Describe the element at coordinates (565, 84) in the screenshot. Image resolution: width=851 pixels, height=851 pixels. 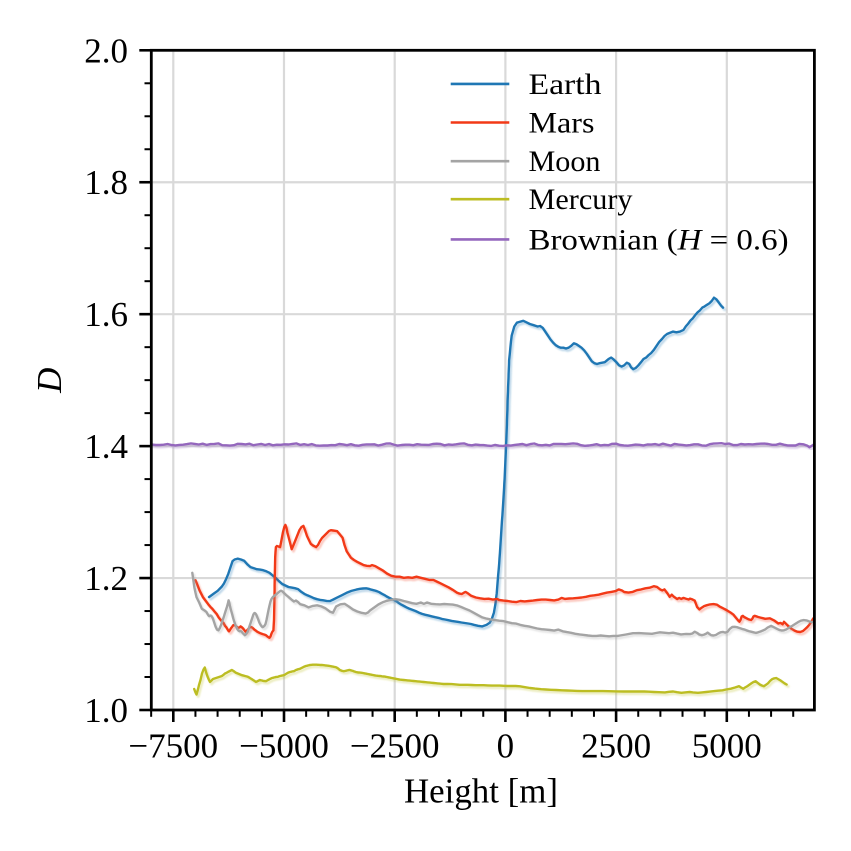
I see `svg-text: Earth` at that location.